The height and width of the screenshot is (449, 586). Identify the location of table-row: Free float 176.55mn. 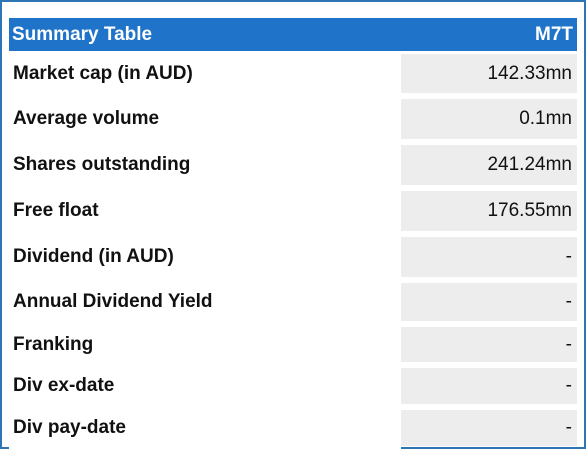
(293, 211).